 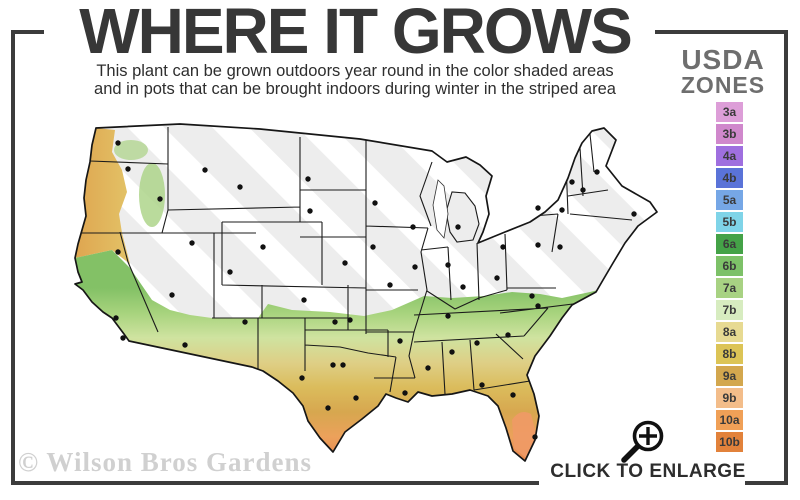 I want to click on zoom-in-magnifier-icon, so click(x=639, y=441).